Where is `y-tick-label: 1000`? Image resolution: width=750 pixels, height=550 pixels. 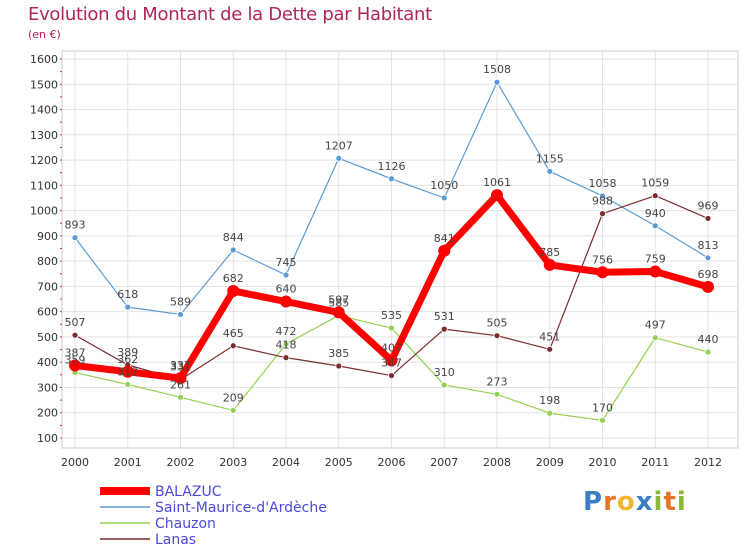 y-tick-label: 1000 is located at coordinates (44, 211).